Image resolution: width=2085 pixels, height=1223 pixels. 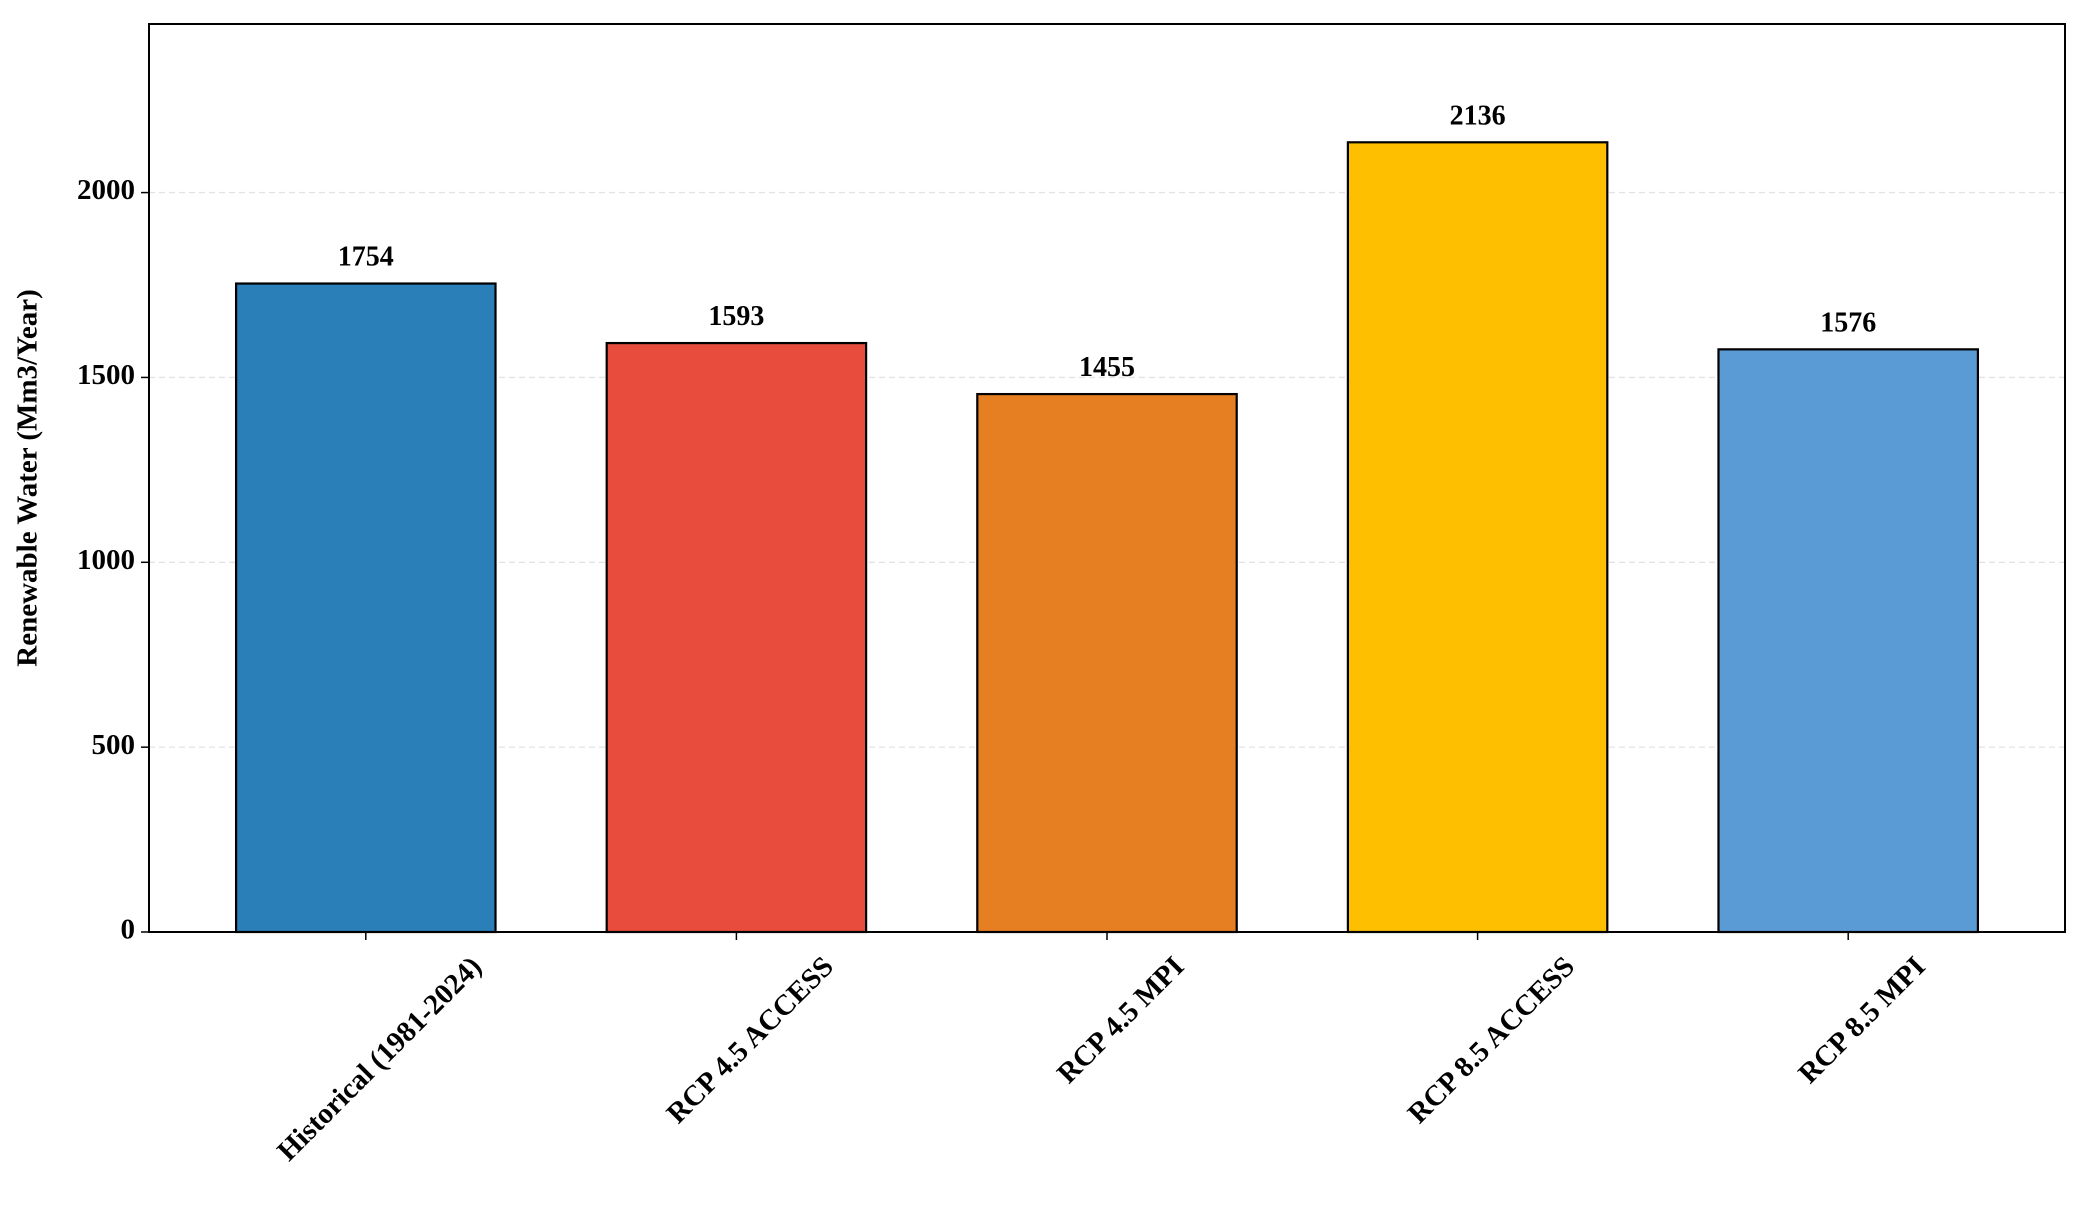 What do you see at coordinates (106, 560) in the screenshot?
I see `y-tick-label: 1000` at bounding box center [106, 560].